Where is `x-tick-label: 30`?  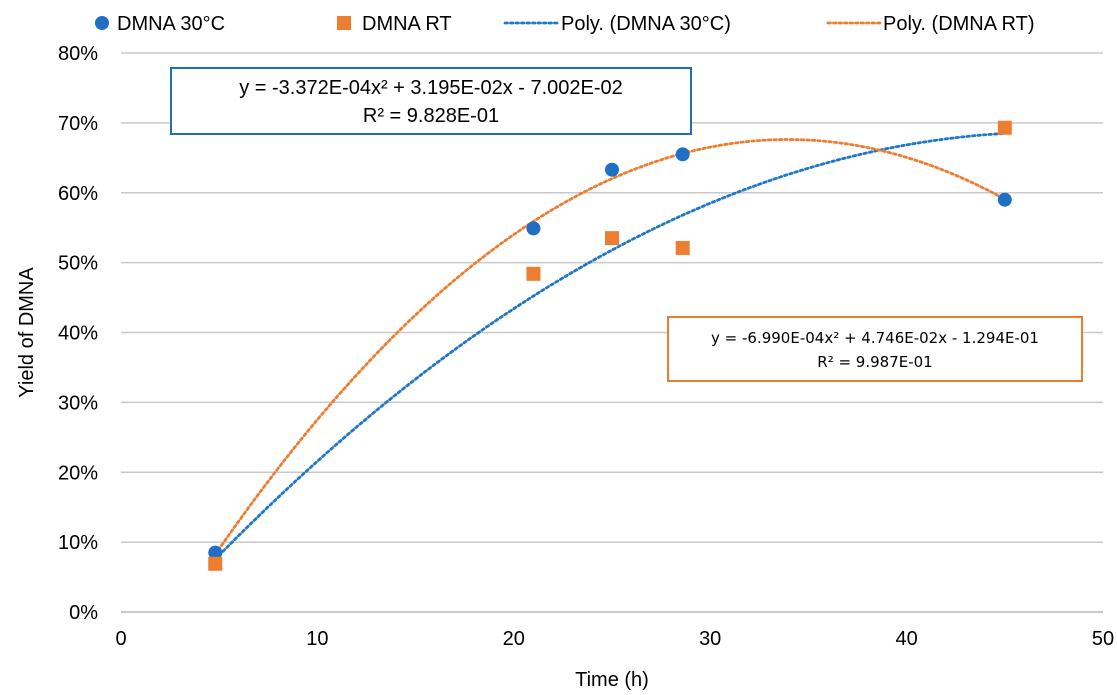
x-tick-label: 30 is located at coordinates (710, 639).